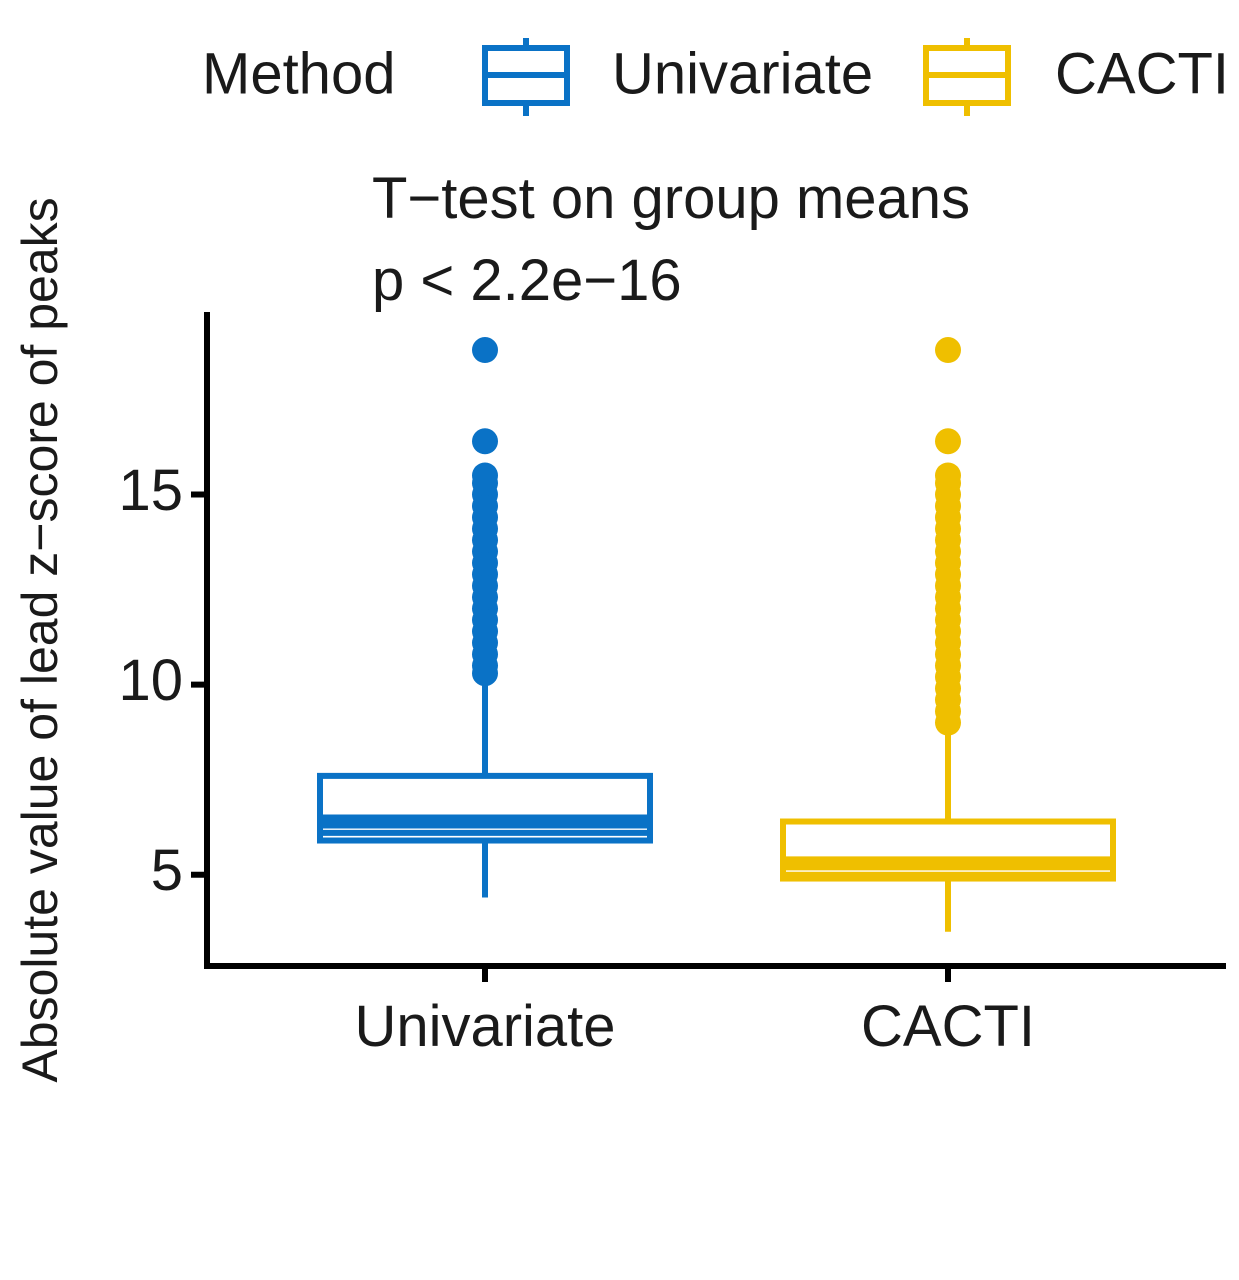  Describe the element at coordinates (484, 1026) in the screenshot. I see `x-tick-label-univariate: Univariate` at that location.